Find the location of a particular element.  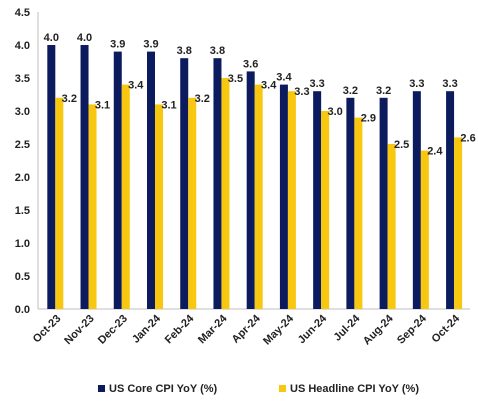

x-tick-label: Feb-24 is located at coordinates (180, 329).